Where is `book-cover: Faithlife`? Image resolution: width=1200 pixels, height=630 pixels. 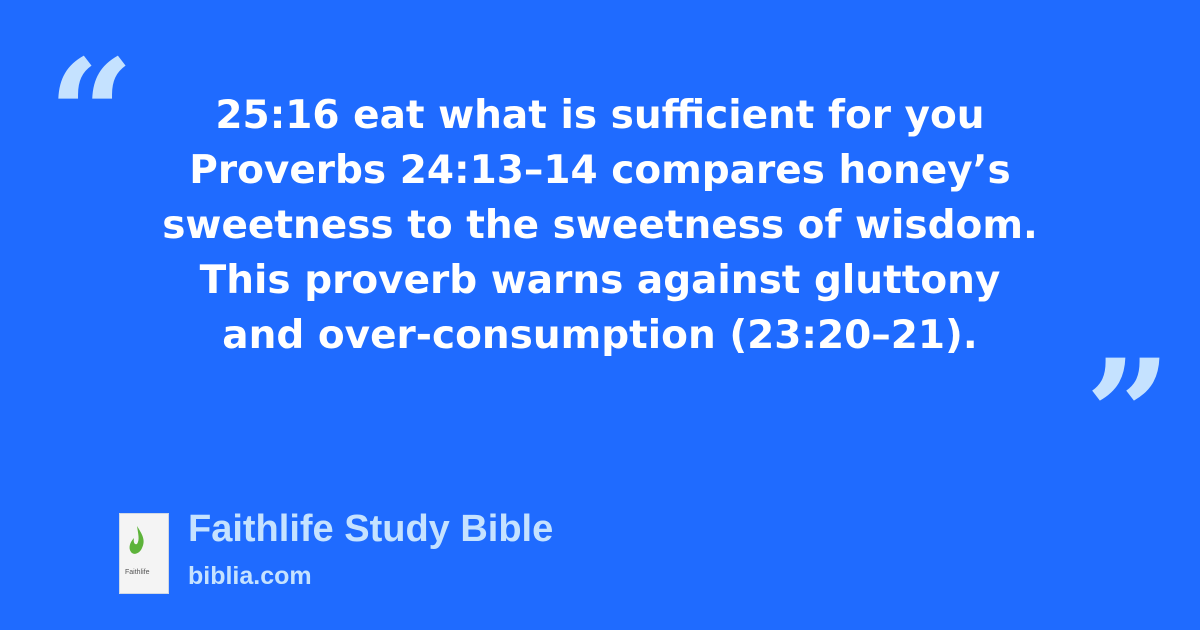
book-cover: Faithlife is located at coordinates (144, 553).